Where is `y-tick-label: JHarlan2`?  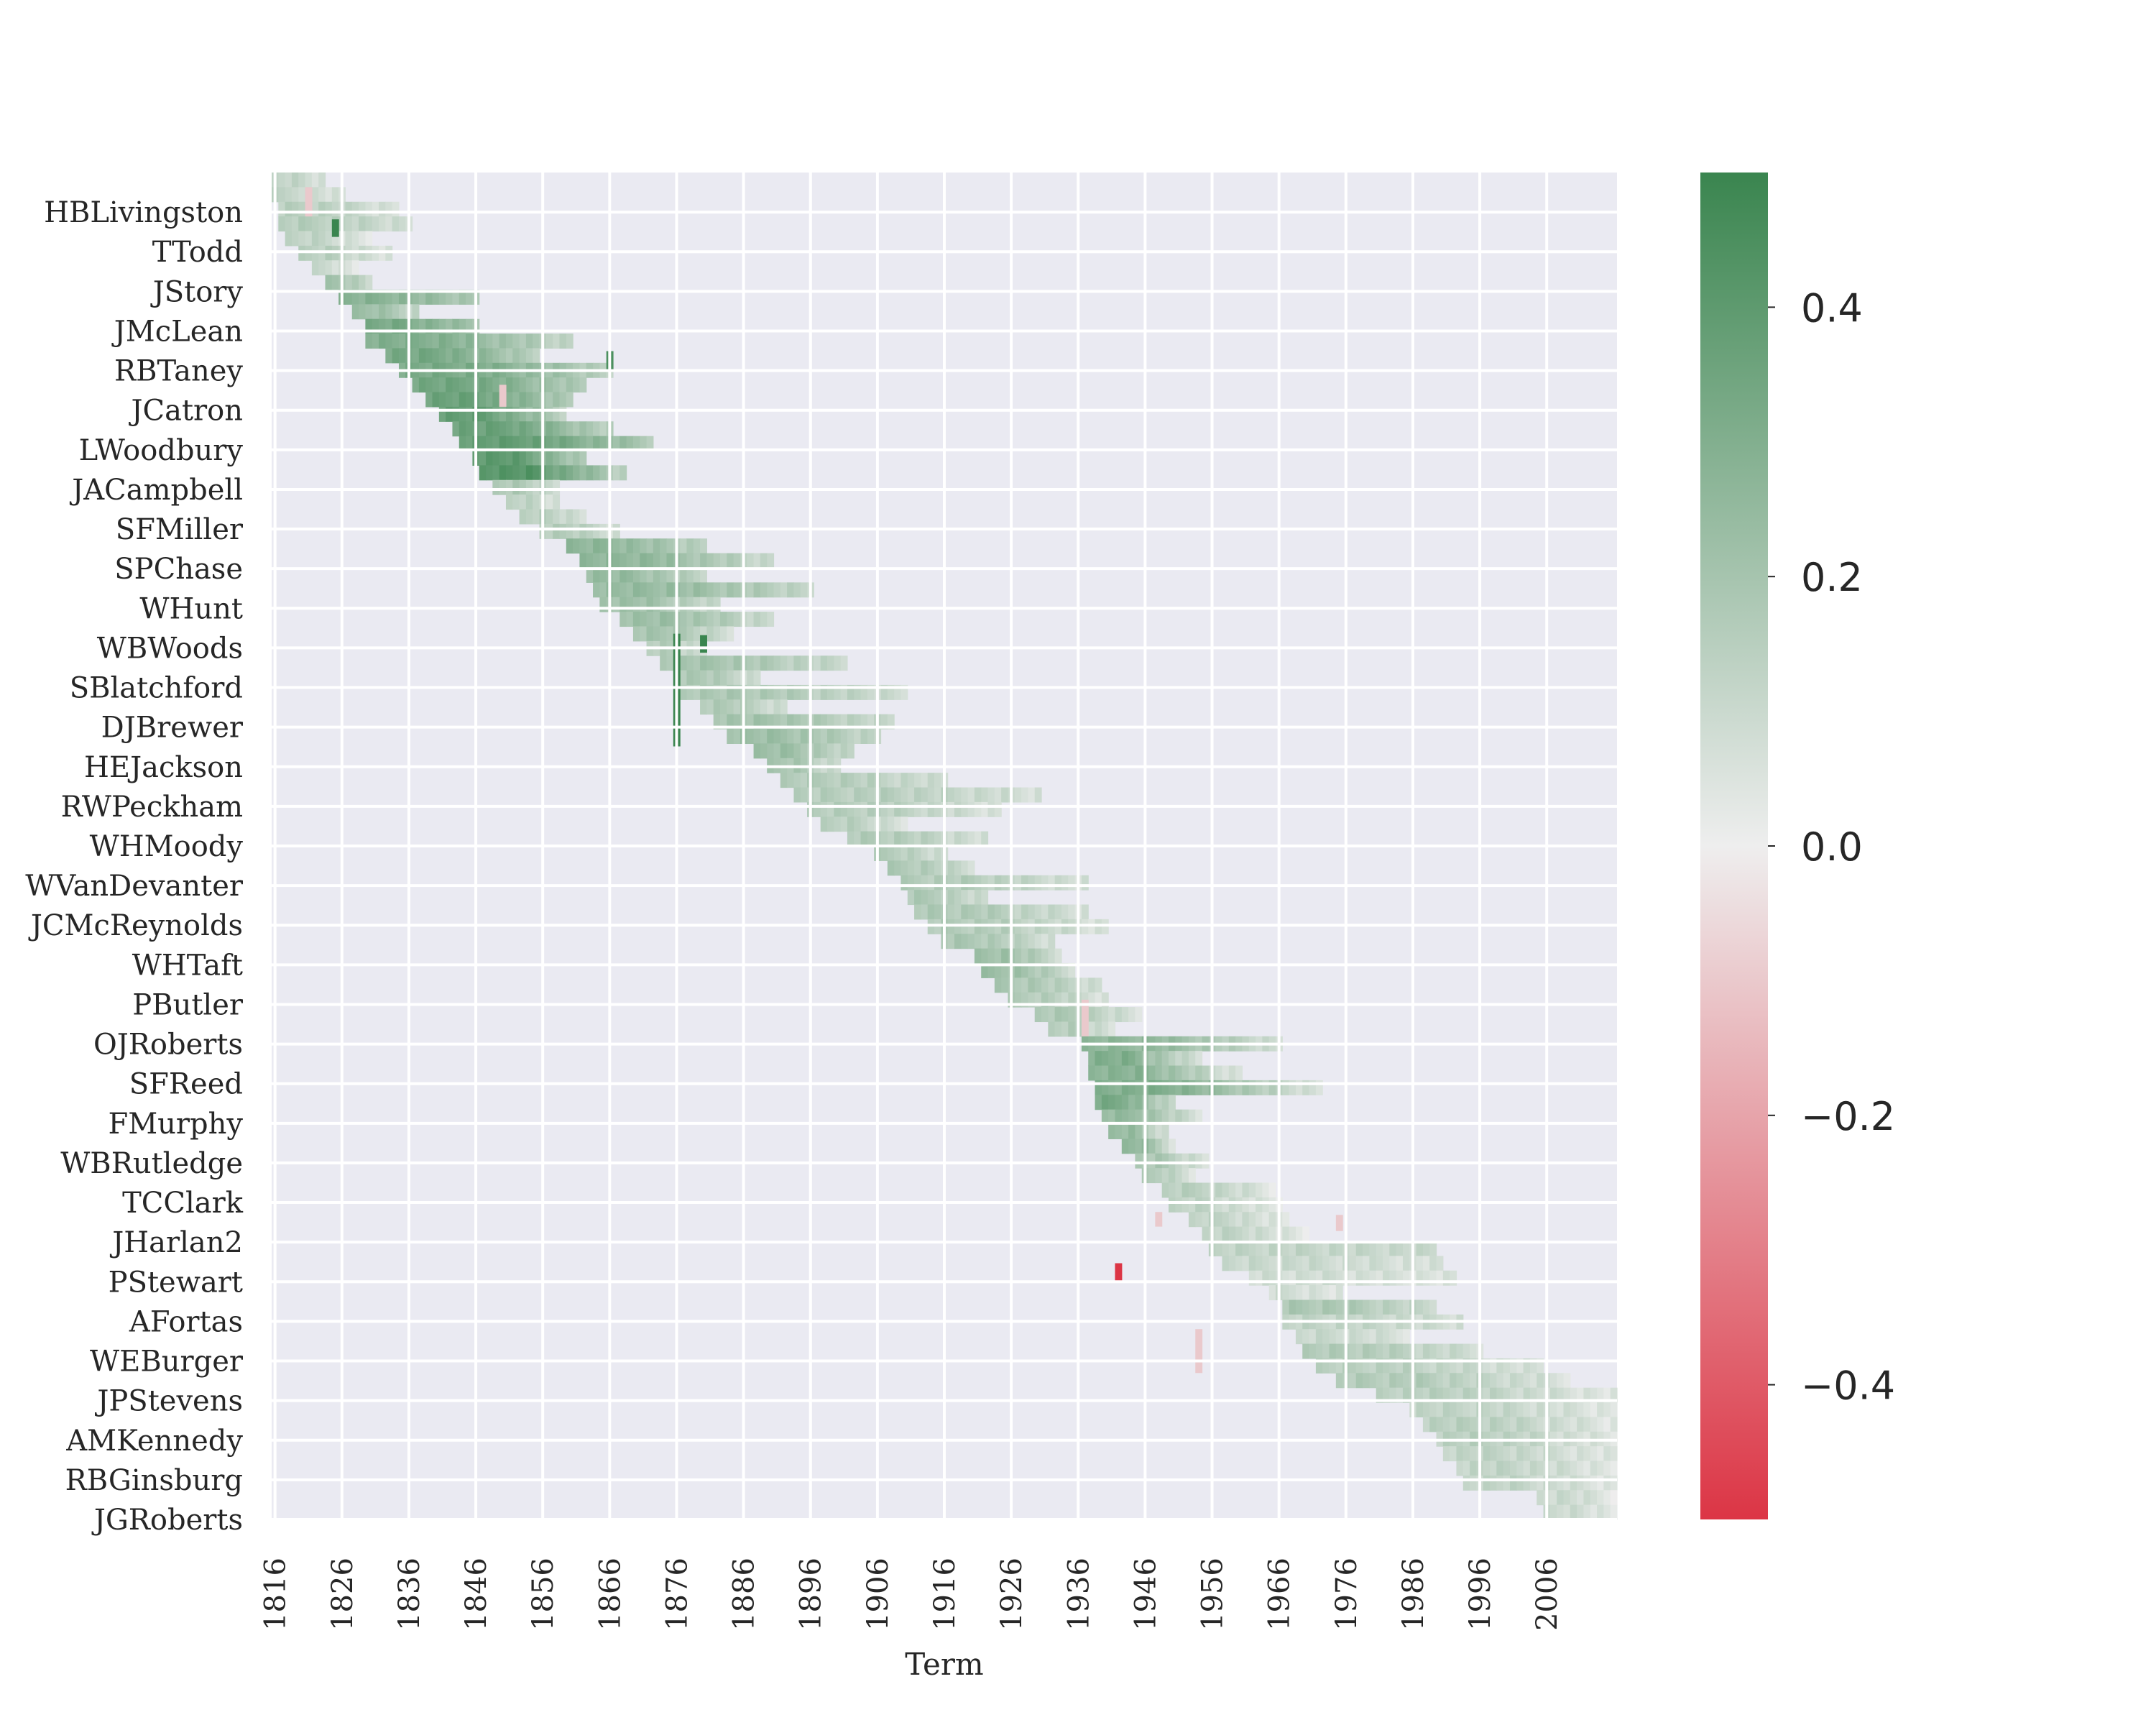 y-tick-label: JHarlan2 is located at coordinates (176, 1242).